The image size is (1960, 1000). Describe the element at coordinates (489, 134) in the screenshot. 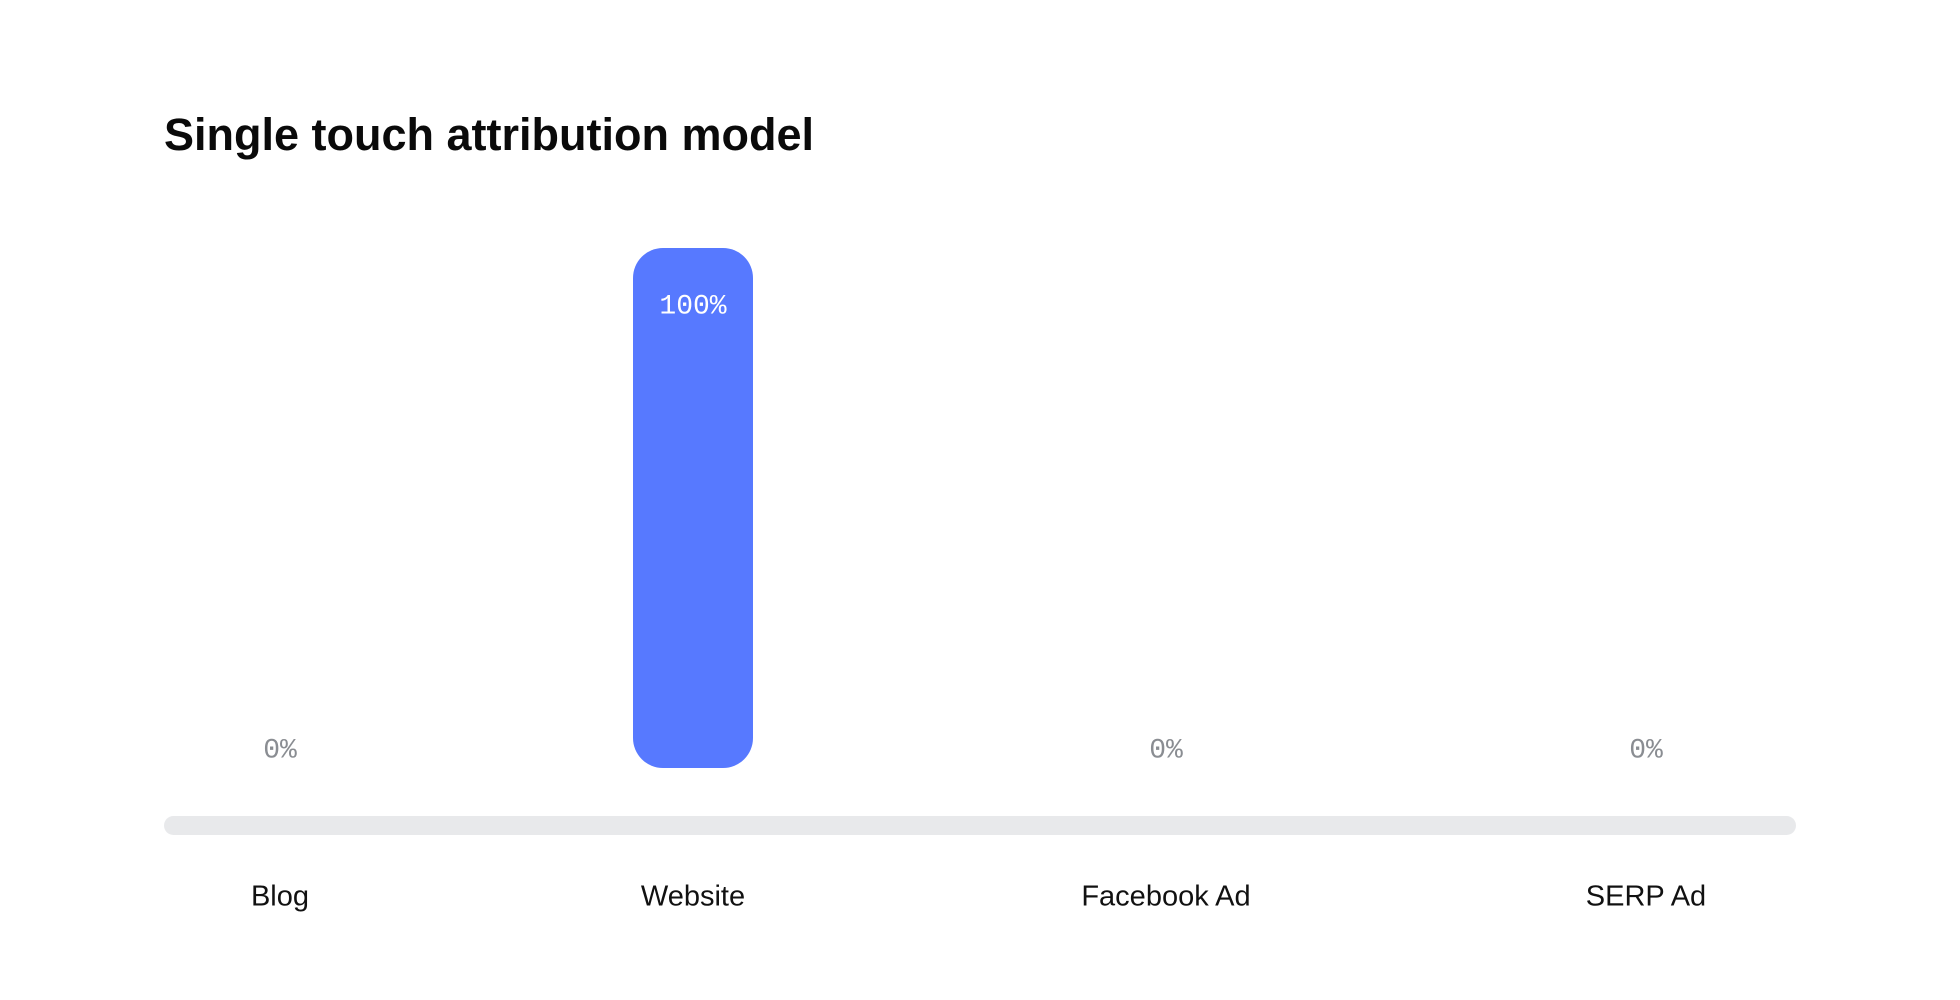

I see `chart-title: Single touch attribution model` at that location.